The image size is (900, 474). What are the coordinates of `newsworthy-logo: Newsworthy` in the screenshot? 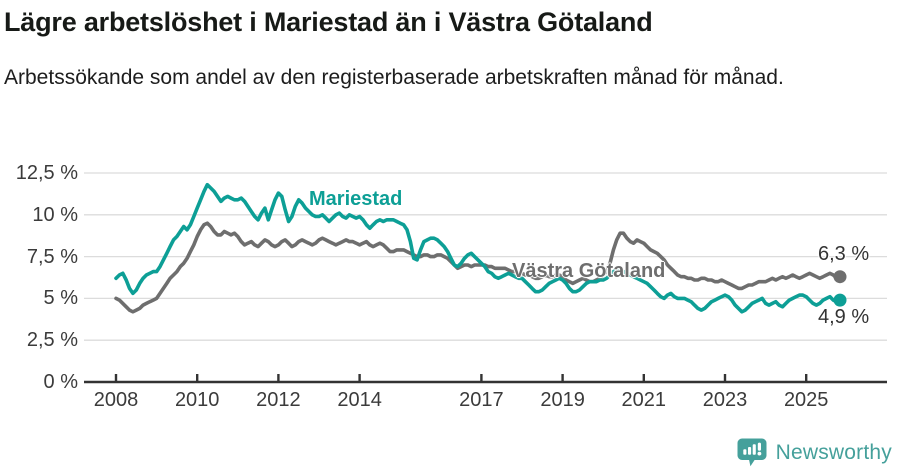 It's located at (814, 452).